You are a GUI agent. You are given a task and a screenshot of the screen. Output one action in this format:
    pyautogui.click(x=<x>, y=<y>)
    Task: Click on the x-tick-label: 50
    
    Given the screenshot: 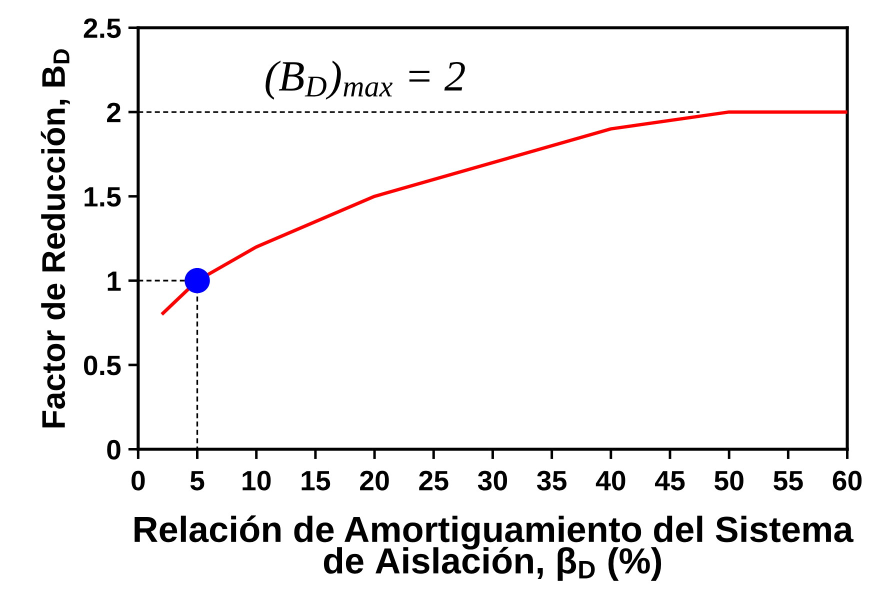 What is the action you would take?
    pyautogui.click(x=729, y=480)
    